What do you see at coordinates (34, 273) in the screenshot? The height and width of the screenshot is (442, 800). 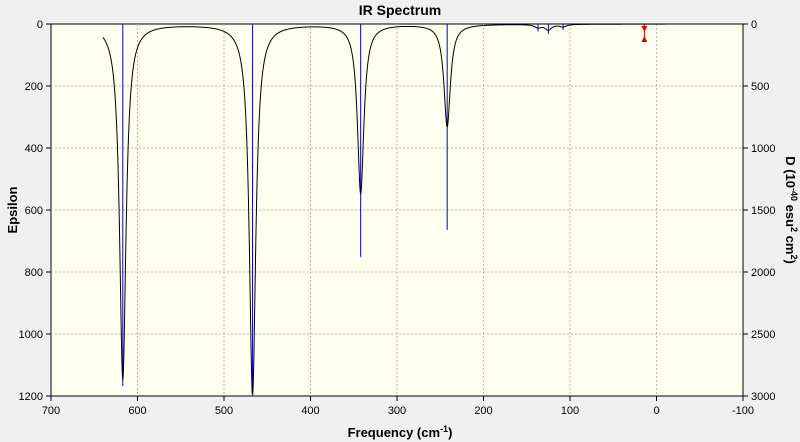 I see `left-tick-label: 800` at bounding box center [34, 273].